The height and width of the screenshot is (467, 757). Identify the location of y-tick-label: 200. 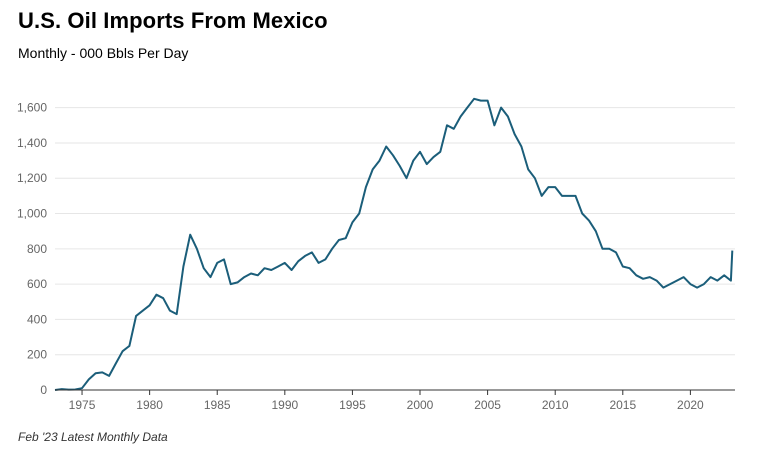
(37, 355).